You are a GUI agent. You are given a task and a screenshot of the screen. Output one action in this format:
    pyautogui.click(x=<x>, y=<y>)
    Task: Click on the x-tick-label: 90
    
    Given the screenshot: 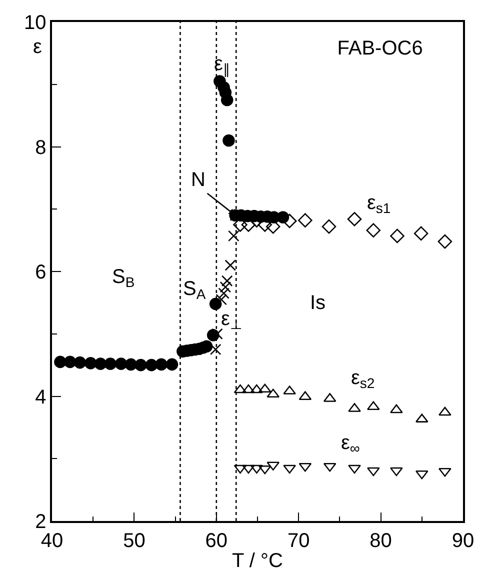 What is the action you would take?
    pyautogui.click(x=463, y=541)
    